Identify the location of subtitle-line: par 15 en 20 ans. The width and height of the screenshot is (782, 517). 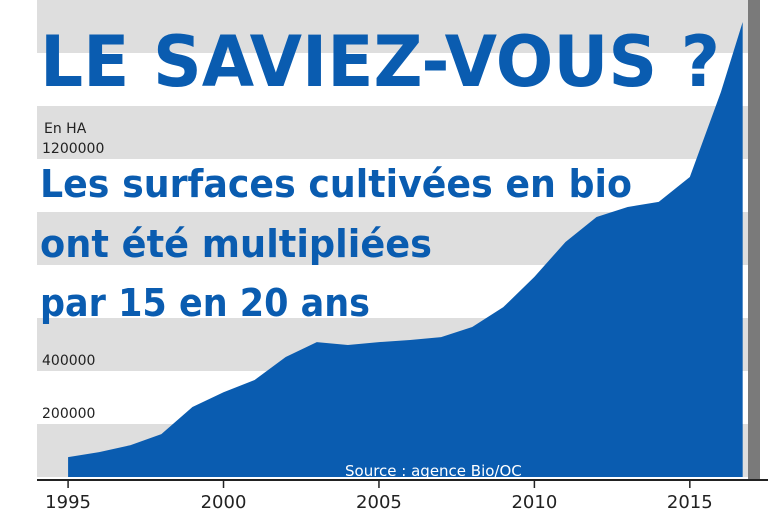
(205, 303).